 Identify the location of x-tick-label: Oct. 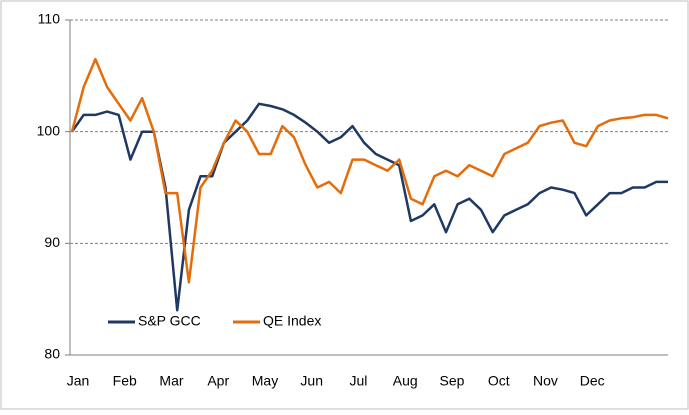
(499, 381).